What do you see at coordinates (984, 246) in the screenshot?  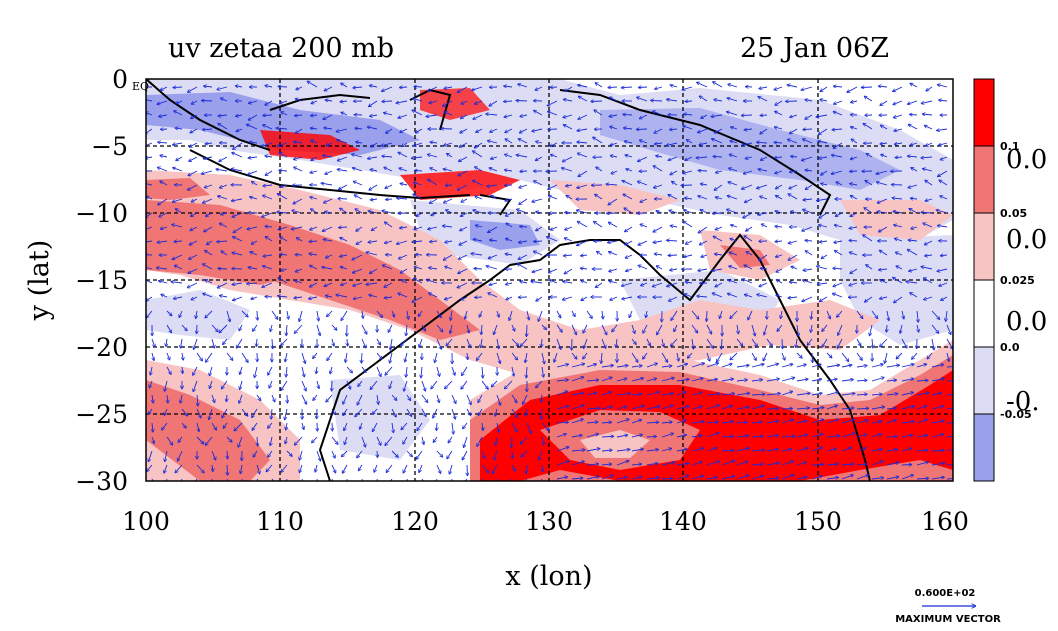 I see `colorbar-swatch` at bounding box center [984, 246].